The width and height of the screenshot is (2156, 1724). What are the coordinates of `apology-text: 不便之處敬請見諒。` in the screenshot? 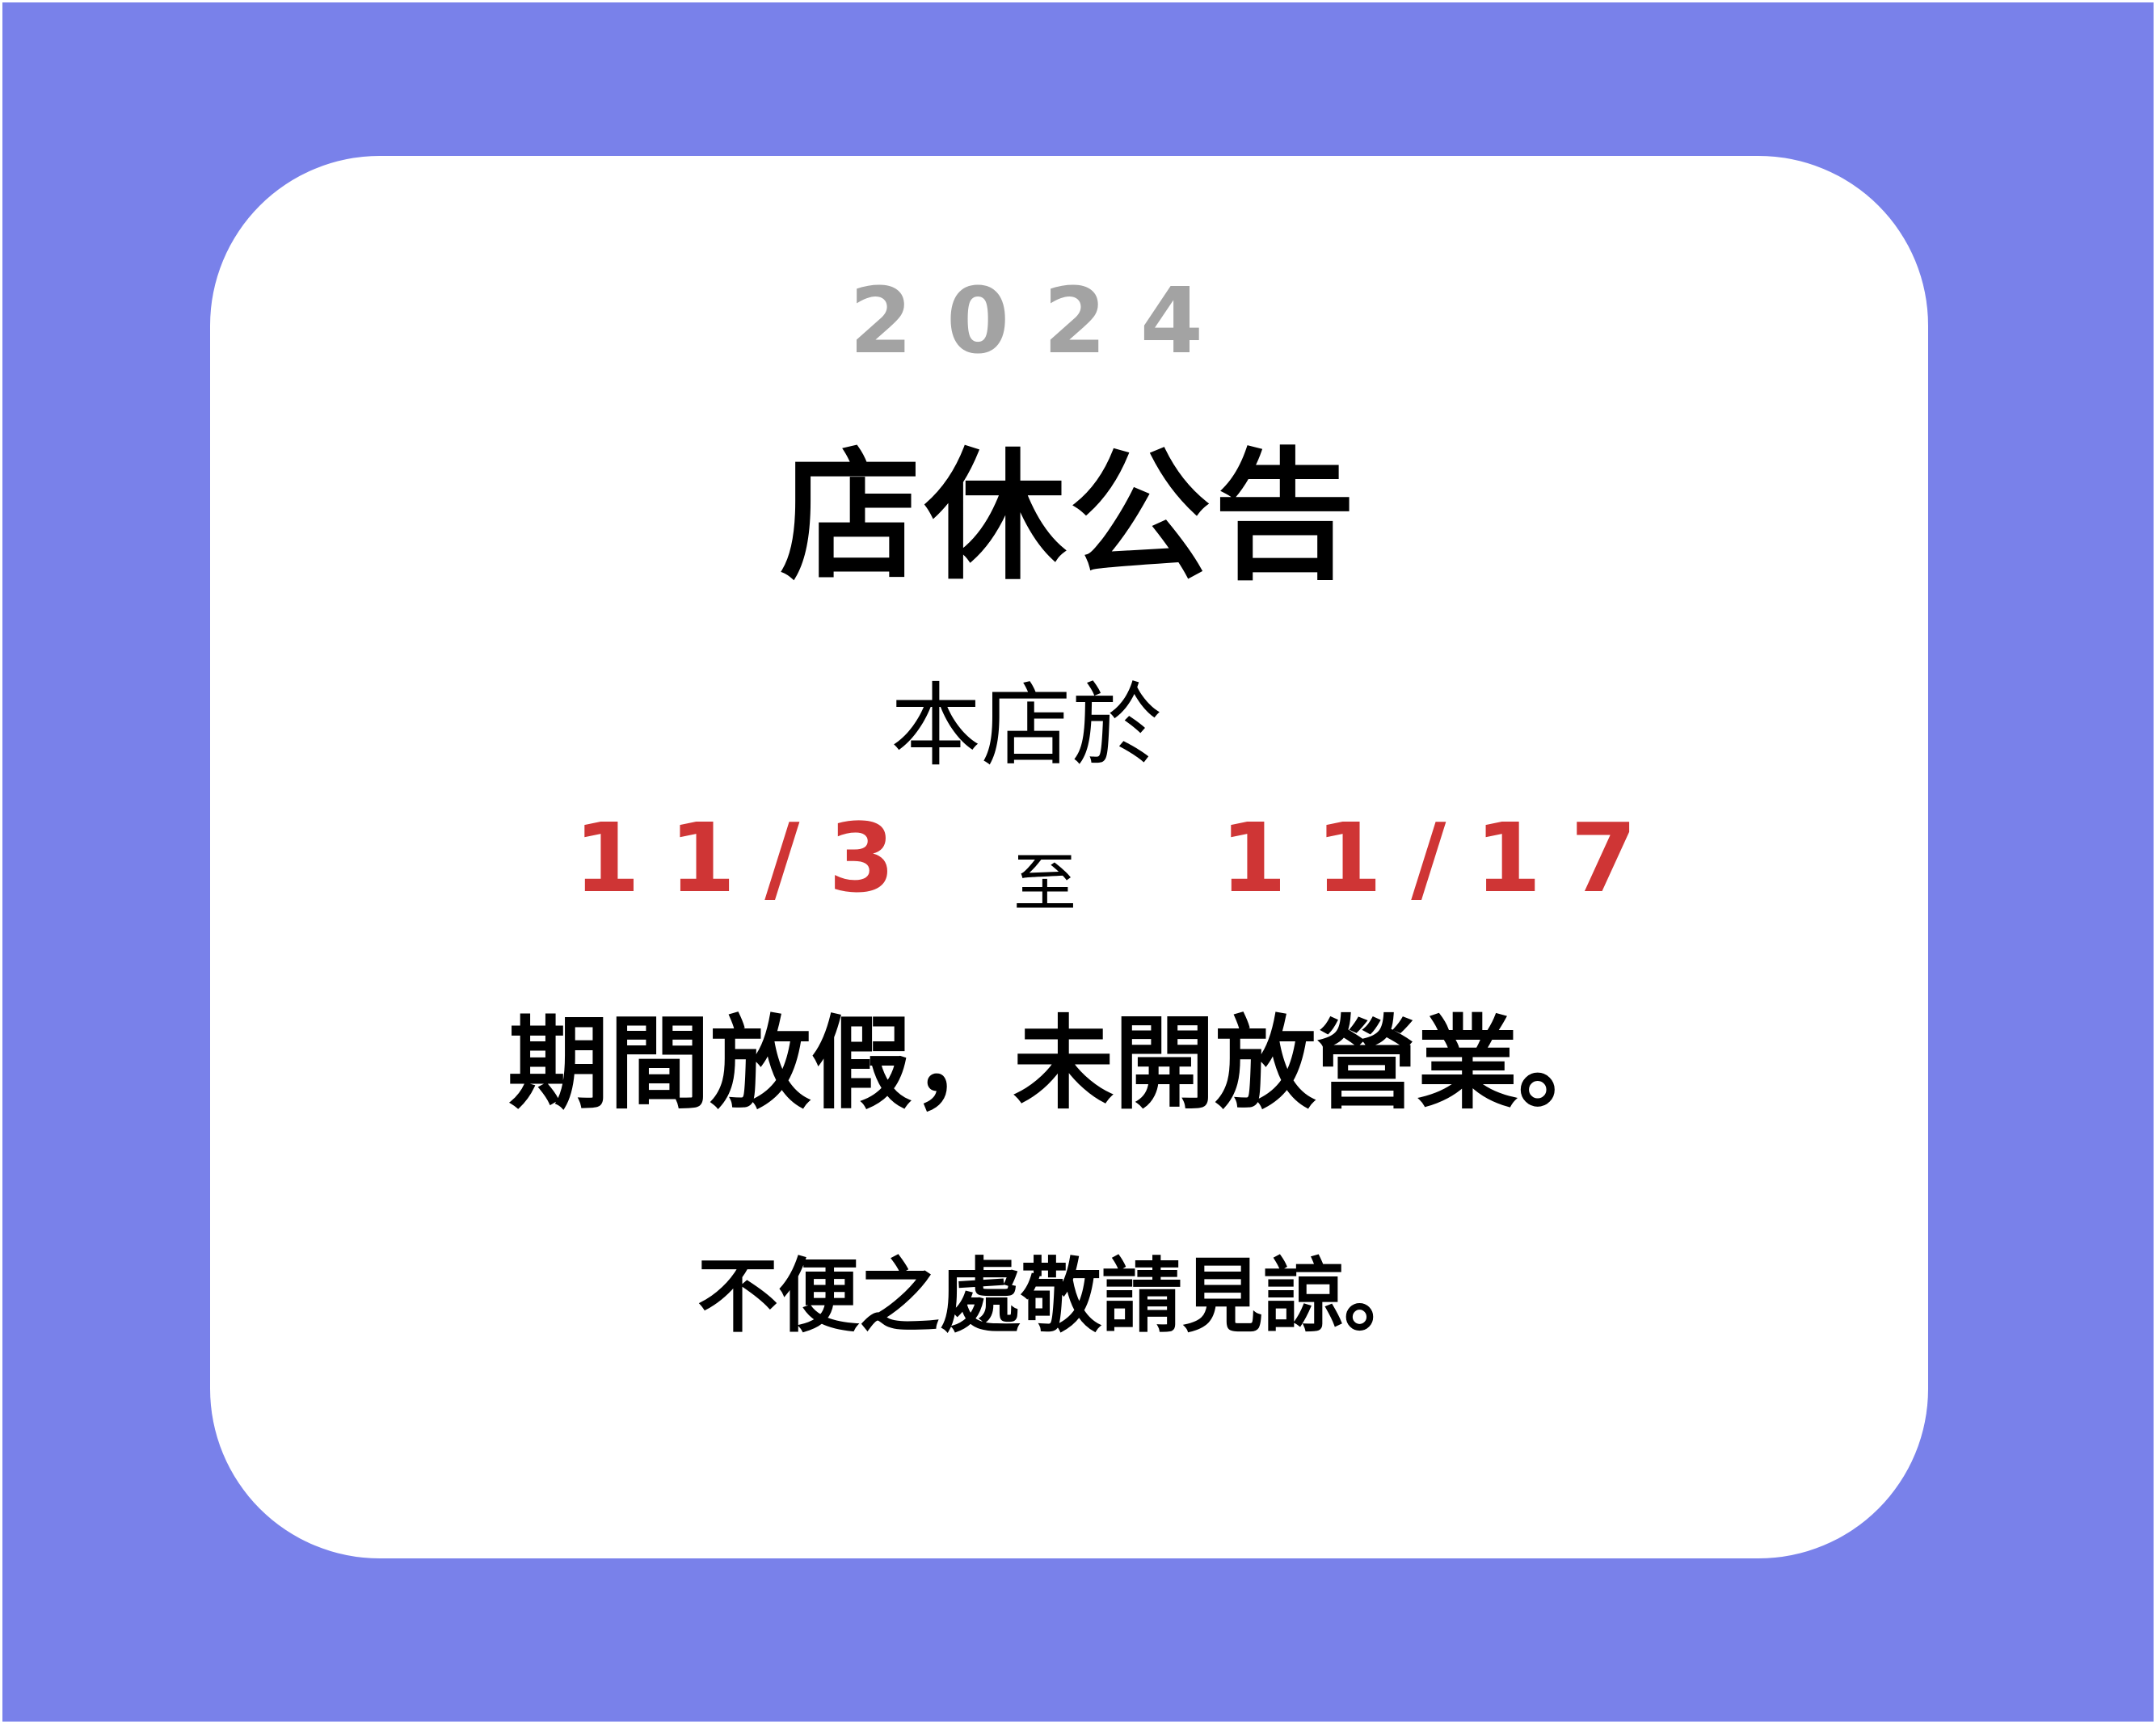 It's located at (1061, 1295).